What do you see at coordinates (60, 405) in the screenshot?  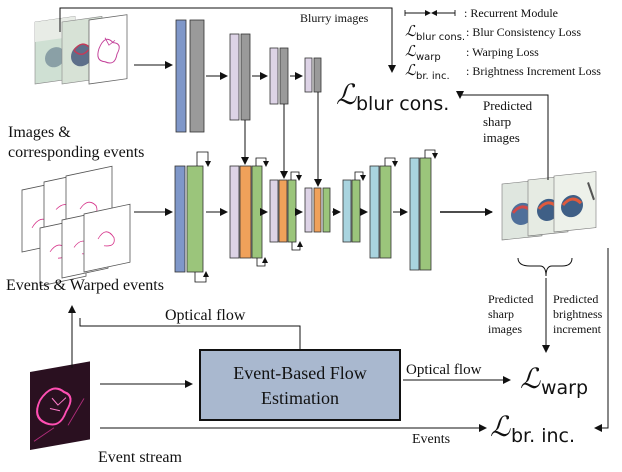 I see `event-stream-image` at bounding box center [60, 405].